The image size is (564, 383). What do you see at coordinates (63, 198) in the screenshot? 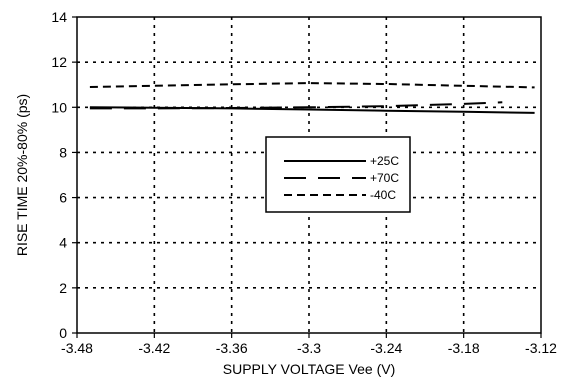
I see `y-tick-label: 6` at bounding box center [63, 198].